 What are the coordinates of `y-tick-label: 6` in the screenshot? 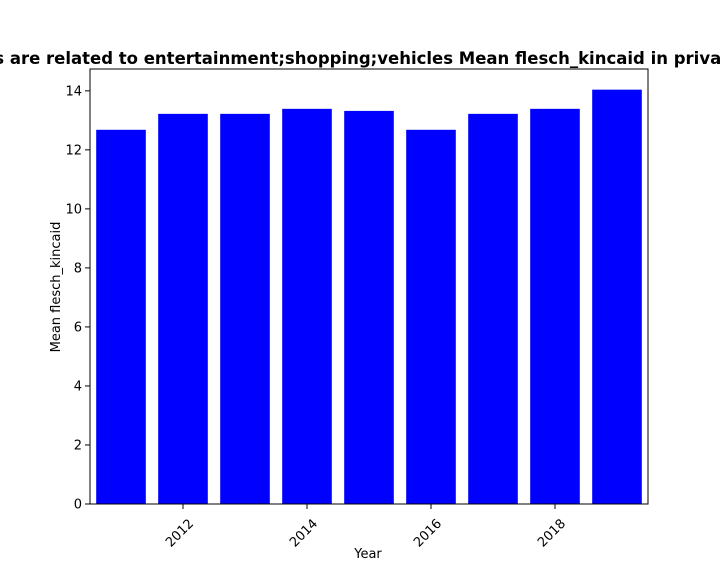 It's located at (78, 327).